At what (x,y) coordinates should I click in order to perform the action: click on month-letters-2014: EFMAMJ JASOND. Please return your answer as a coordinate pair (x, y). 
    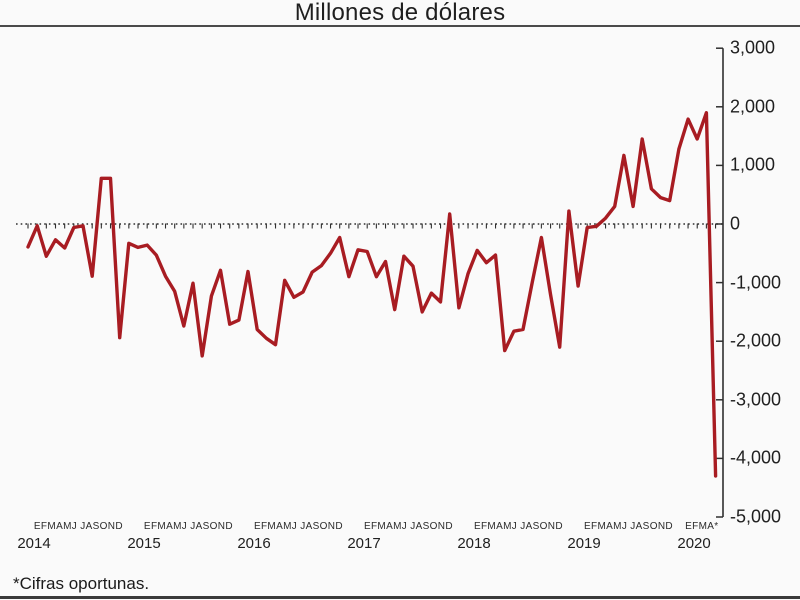
    Looking at the image, I should click on (78, 526).